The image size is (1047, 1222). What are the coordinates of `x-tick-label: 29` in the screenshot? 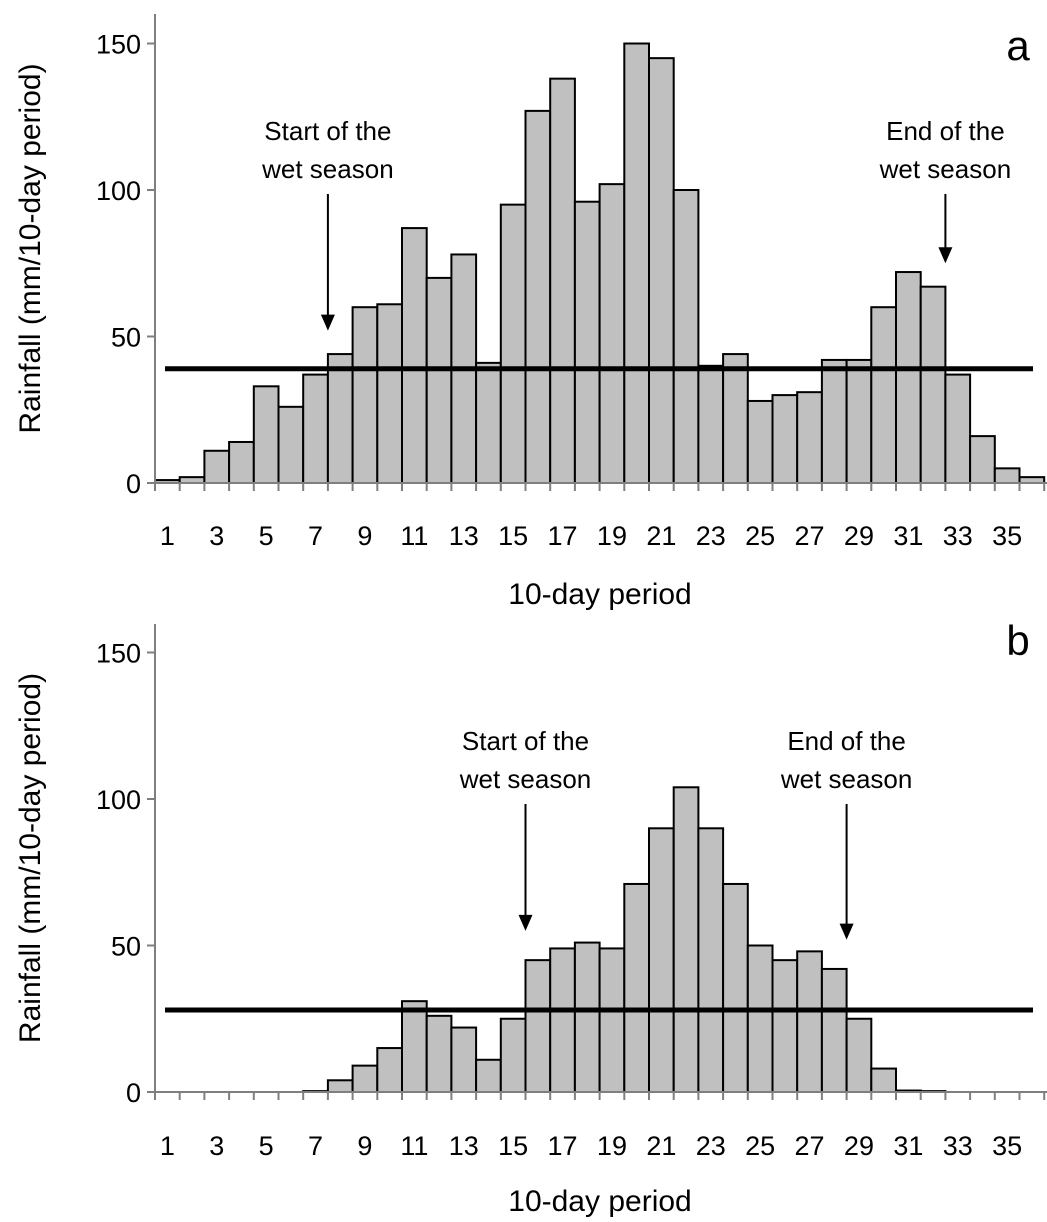 It's located at (859, 536).